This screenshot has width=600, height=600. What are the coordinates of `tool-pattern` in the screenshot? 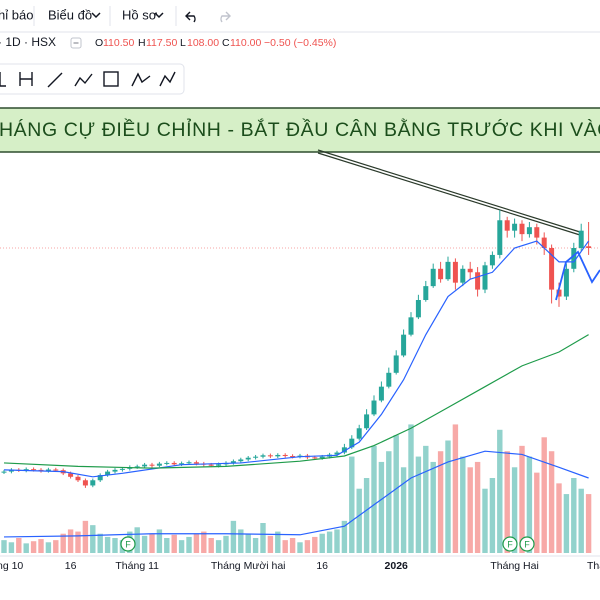 It's located at (141, 79).